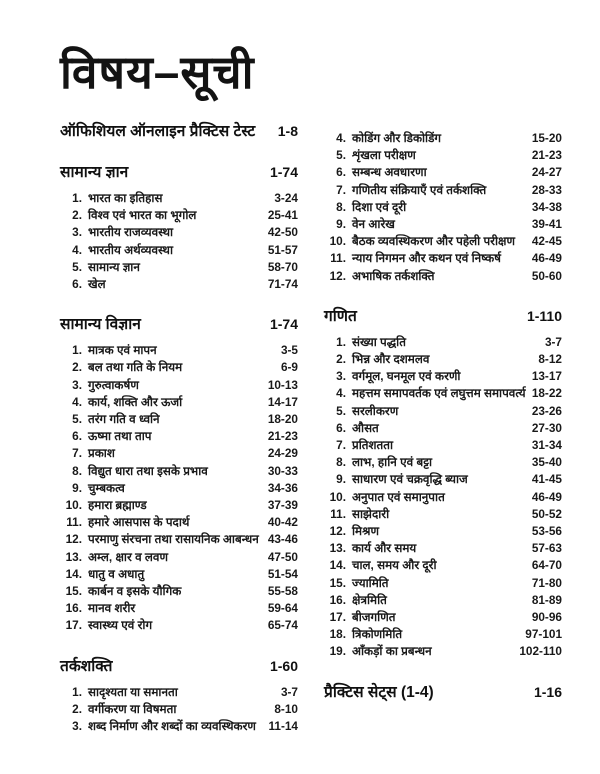 This screenshot has width=600, height=774. I want to click on item-title: आँकड़ों का प्रबन्धन, so click(392, 651).